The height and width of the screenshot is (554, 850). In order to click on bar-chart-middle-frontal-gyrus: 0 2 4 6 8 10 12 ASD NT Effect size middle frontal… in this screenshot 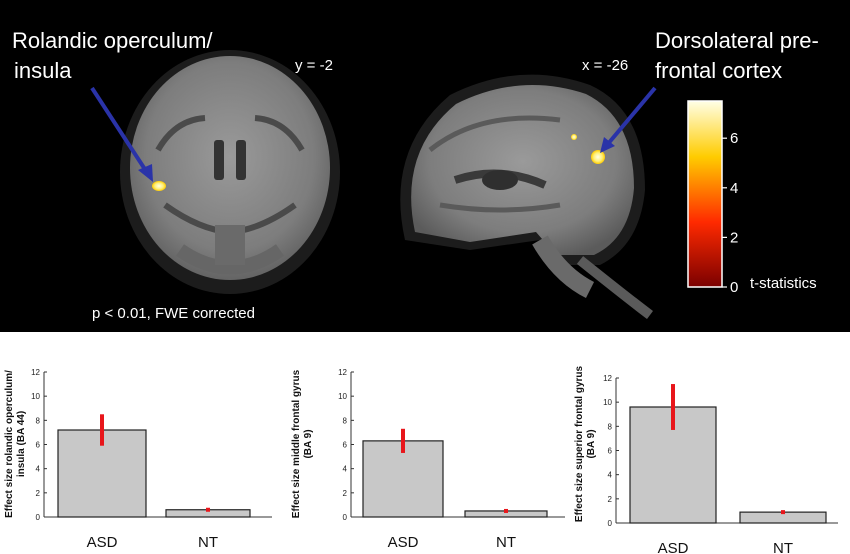, I will do `click(428, 459)`.